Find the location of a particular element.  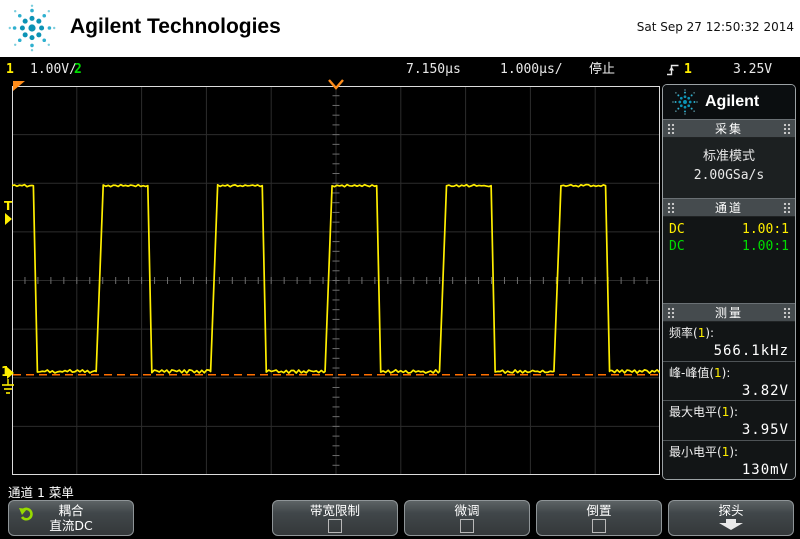

channels-panel-header: 通道 is located at coordinates (729, 207).